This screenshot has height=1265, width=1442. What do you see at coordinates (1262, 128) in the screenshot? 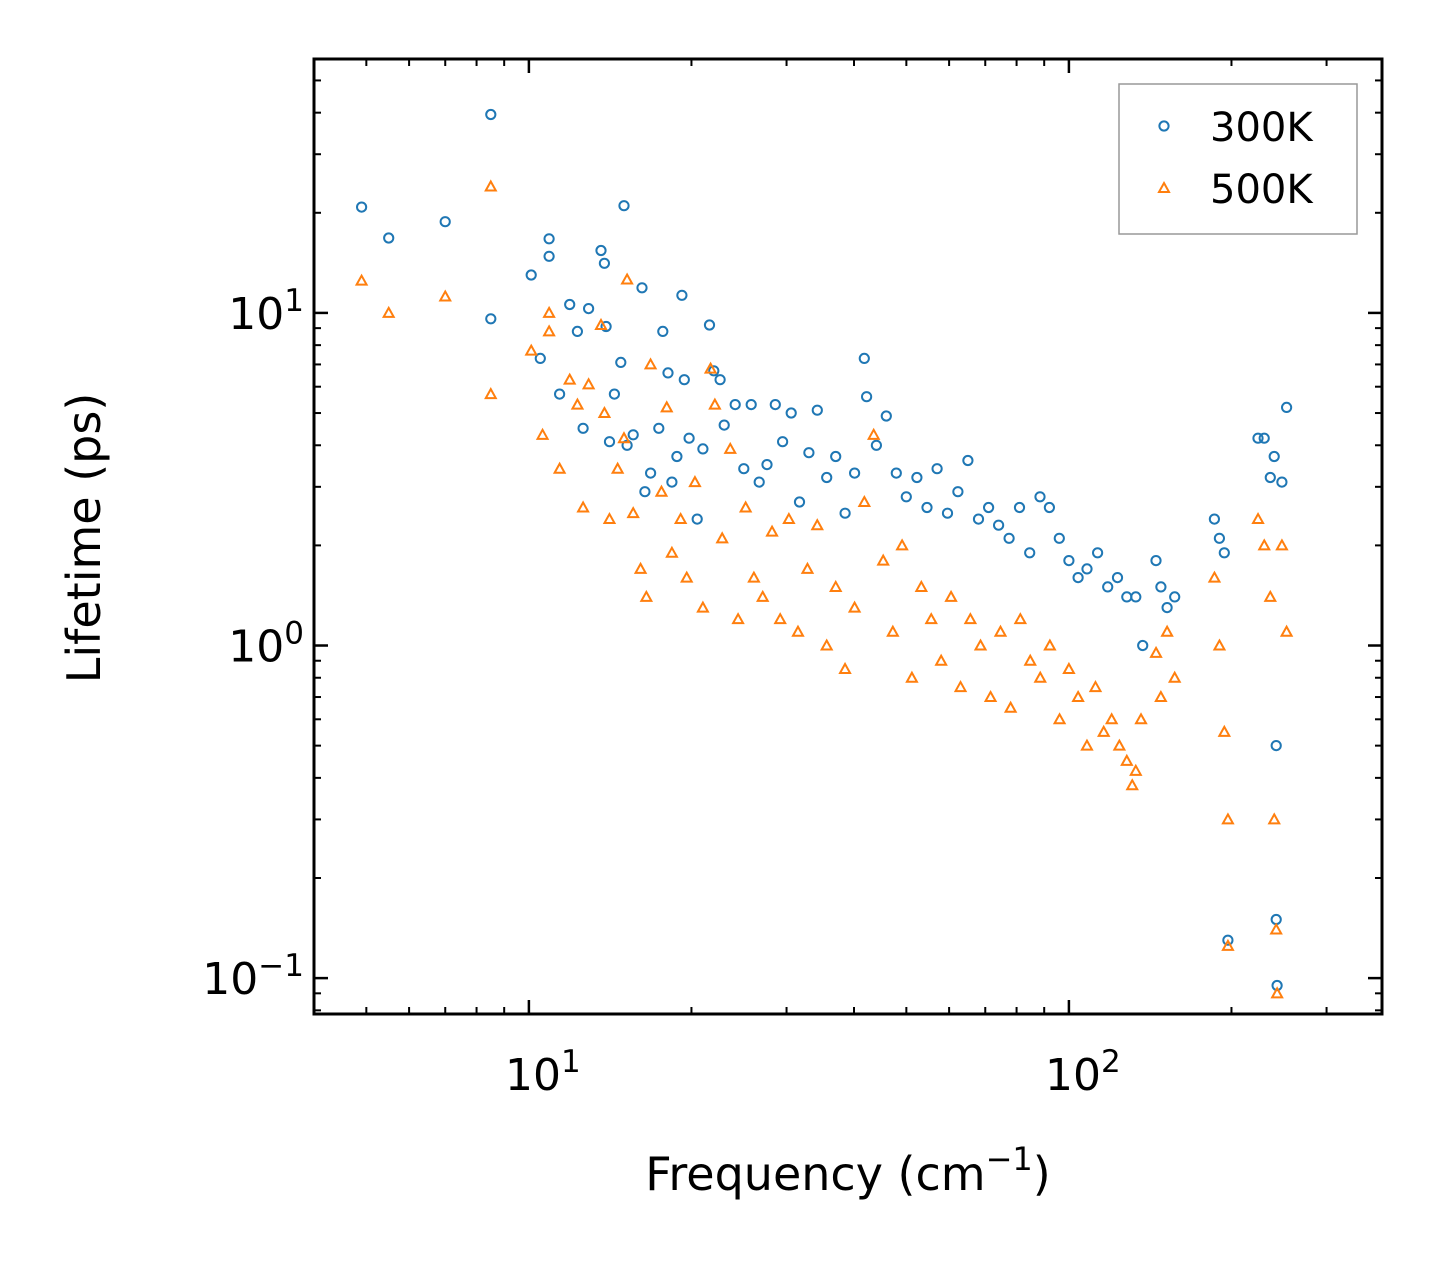
I see `legend-label-300k: 300K` at bounding box center [1262, 128].